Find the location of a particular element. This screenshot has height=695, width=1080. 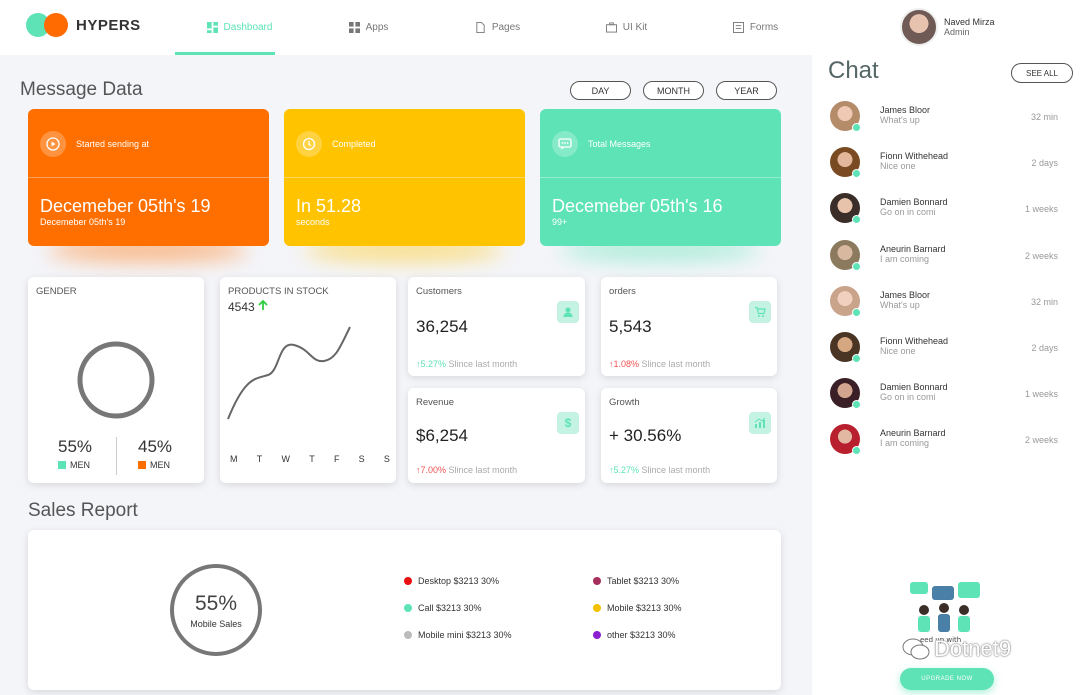

kpi-card-completed: Completed In 51.28 seconds is located at coordinates (404, 177).